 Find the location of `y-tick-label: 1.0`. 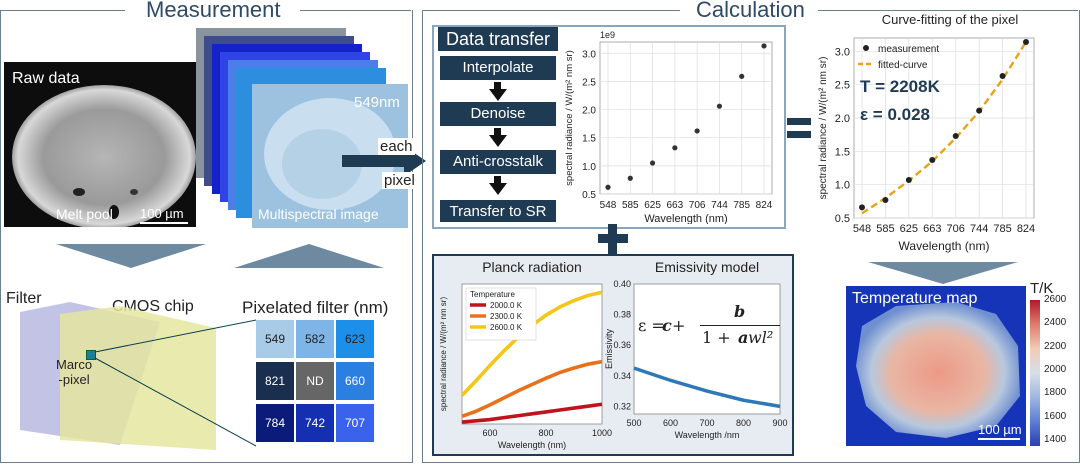

y-tick-label: 1.0 is located at coordinates (589, 167).